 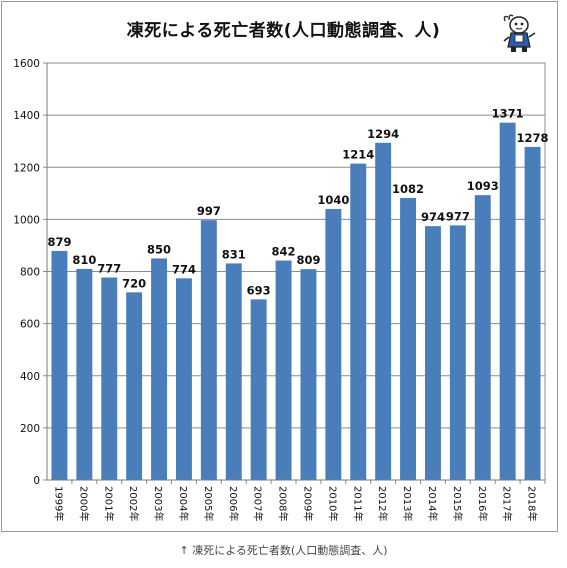 I want to click on x-tick-label: 2006年, so click(x=233, y=503).